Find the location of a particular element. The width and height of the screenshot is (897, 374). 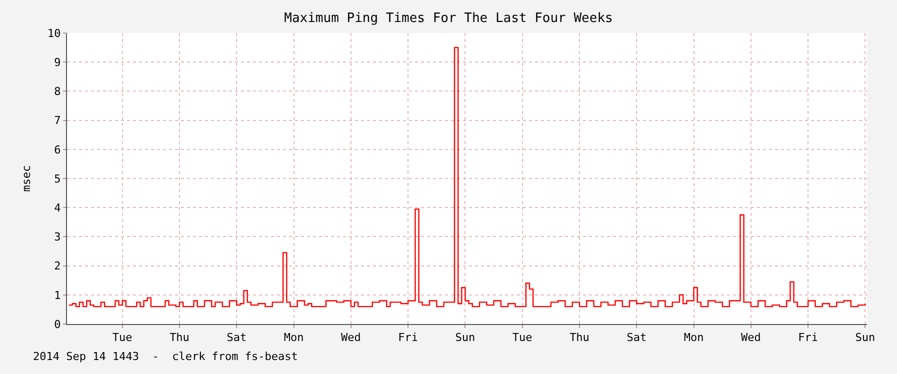

y-tick-label: 6 is located at coordinates (57, 149).